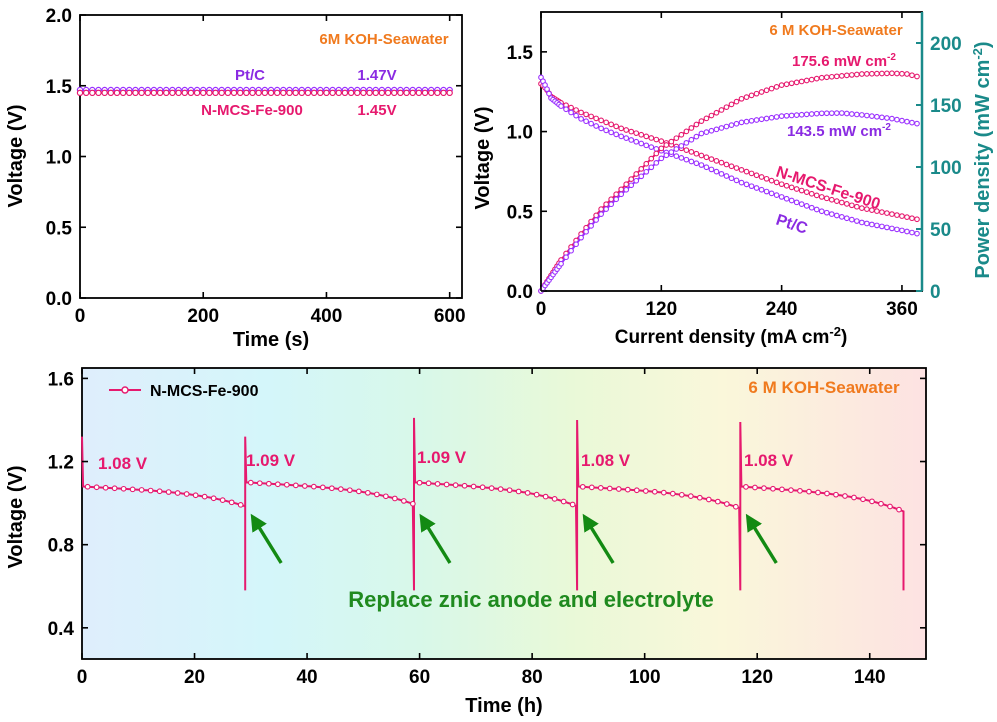 Image resolution: width=997 pixels, height=722 pixels. I want to click on x-tick-label: 360, so click(902, 309).